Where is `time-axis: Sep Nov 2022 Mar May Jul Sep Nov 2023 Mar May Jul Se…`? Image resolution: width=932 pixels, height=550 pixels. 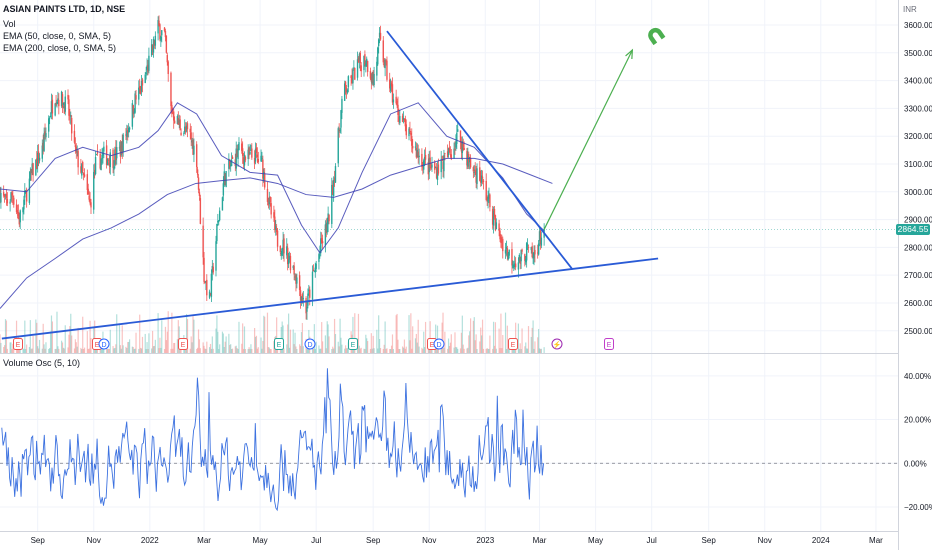
time-axis: Sep Nov 2022 Mar May Jul Sep Nov 2023 Mar May Jul Se… is located at coordinates (457, 540).